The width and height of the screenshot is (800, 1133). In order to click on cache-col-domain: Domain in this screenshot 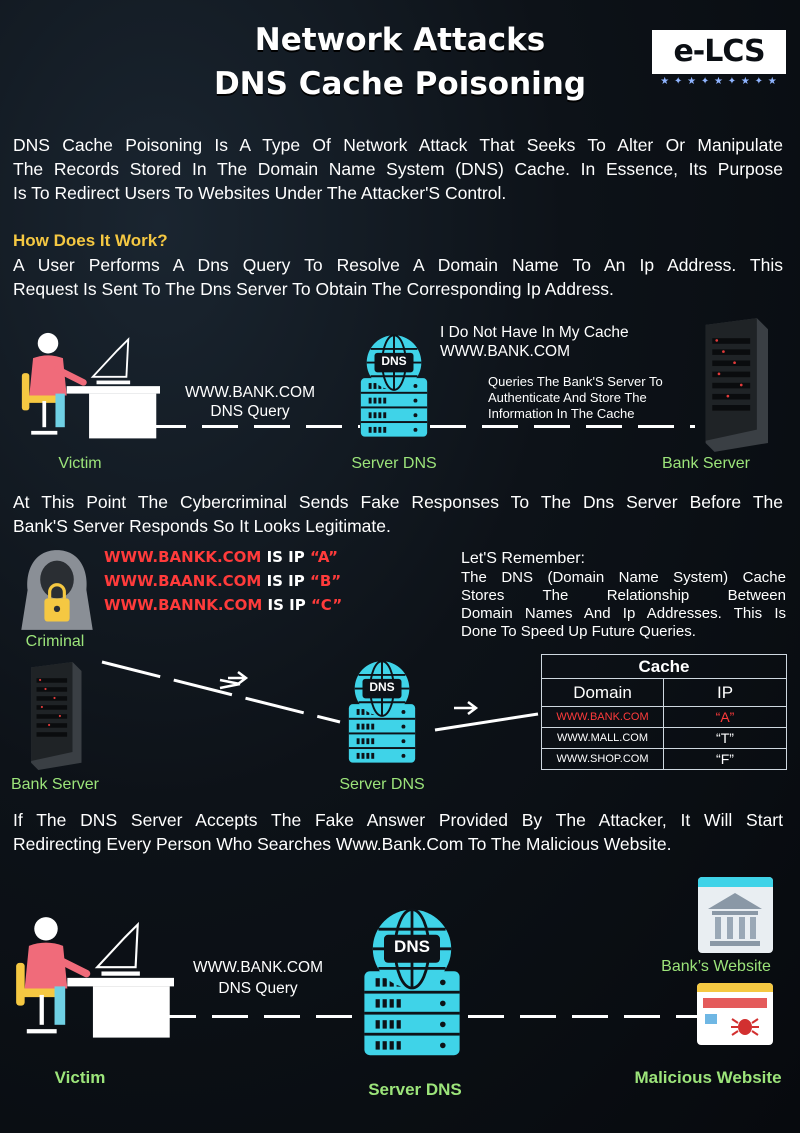, I will do `click(602, 692)`.